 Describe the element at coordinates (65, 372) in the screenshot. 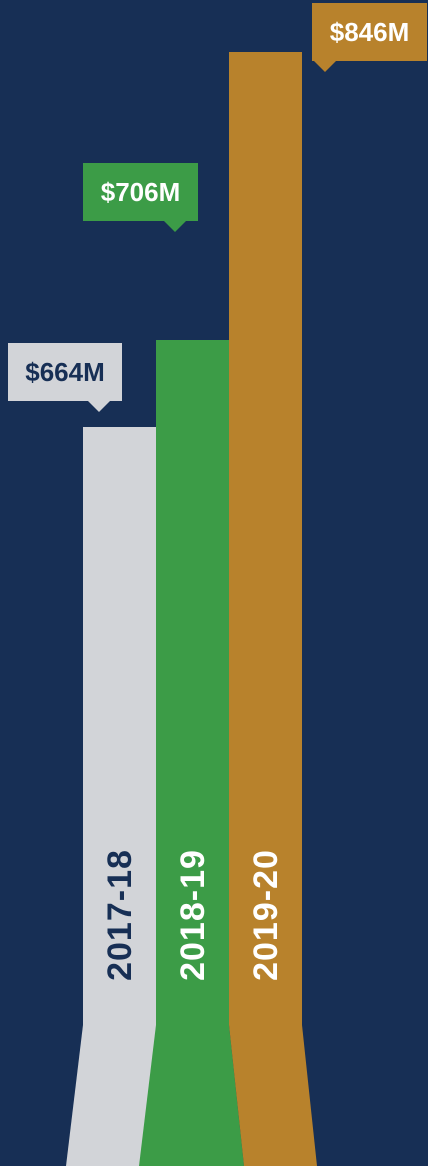

I see `value-label-text: $664M` at that location.